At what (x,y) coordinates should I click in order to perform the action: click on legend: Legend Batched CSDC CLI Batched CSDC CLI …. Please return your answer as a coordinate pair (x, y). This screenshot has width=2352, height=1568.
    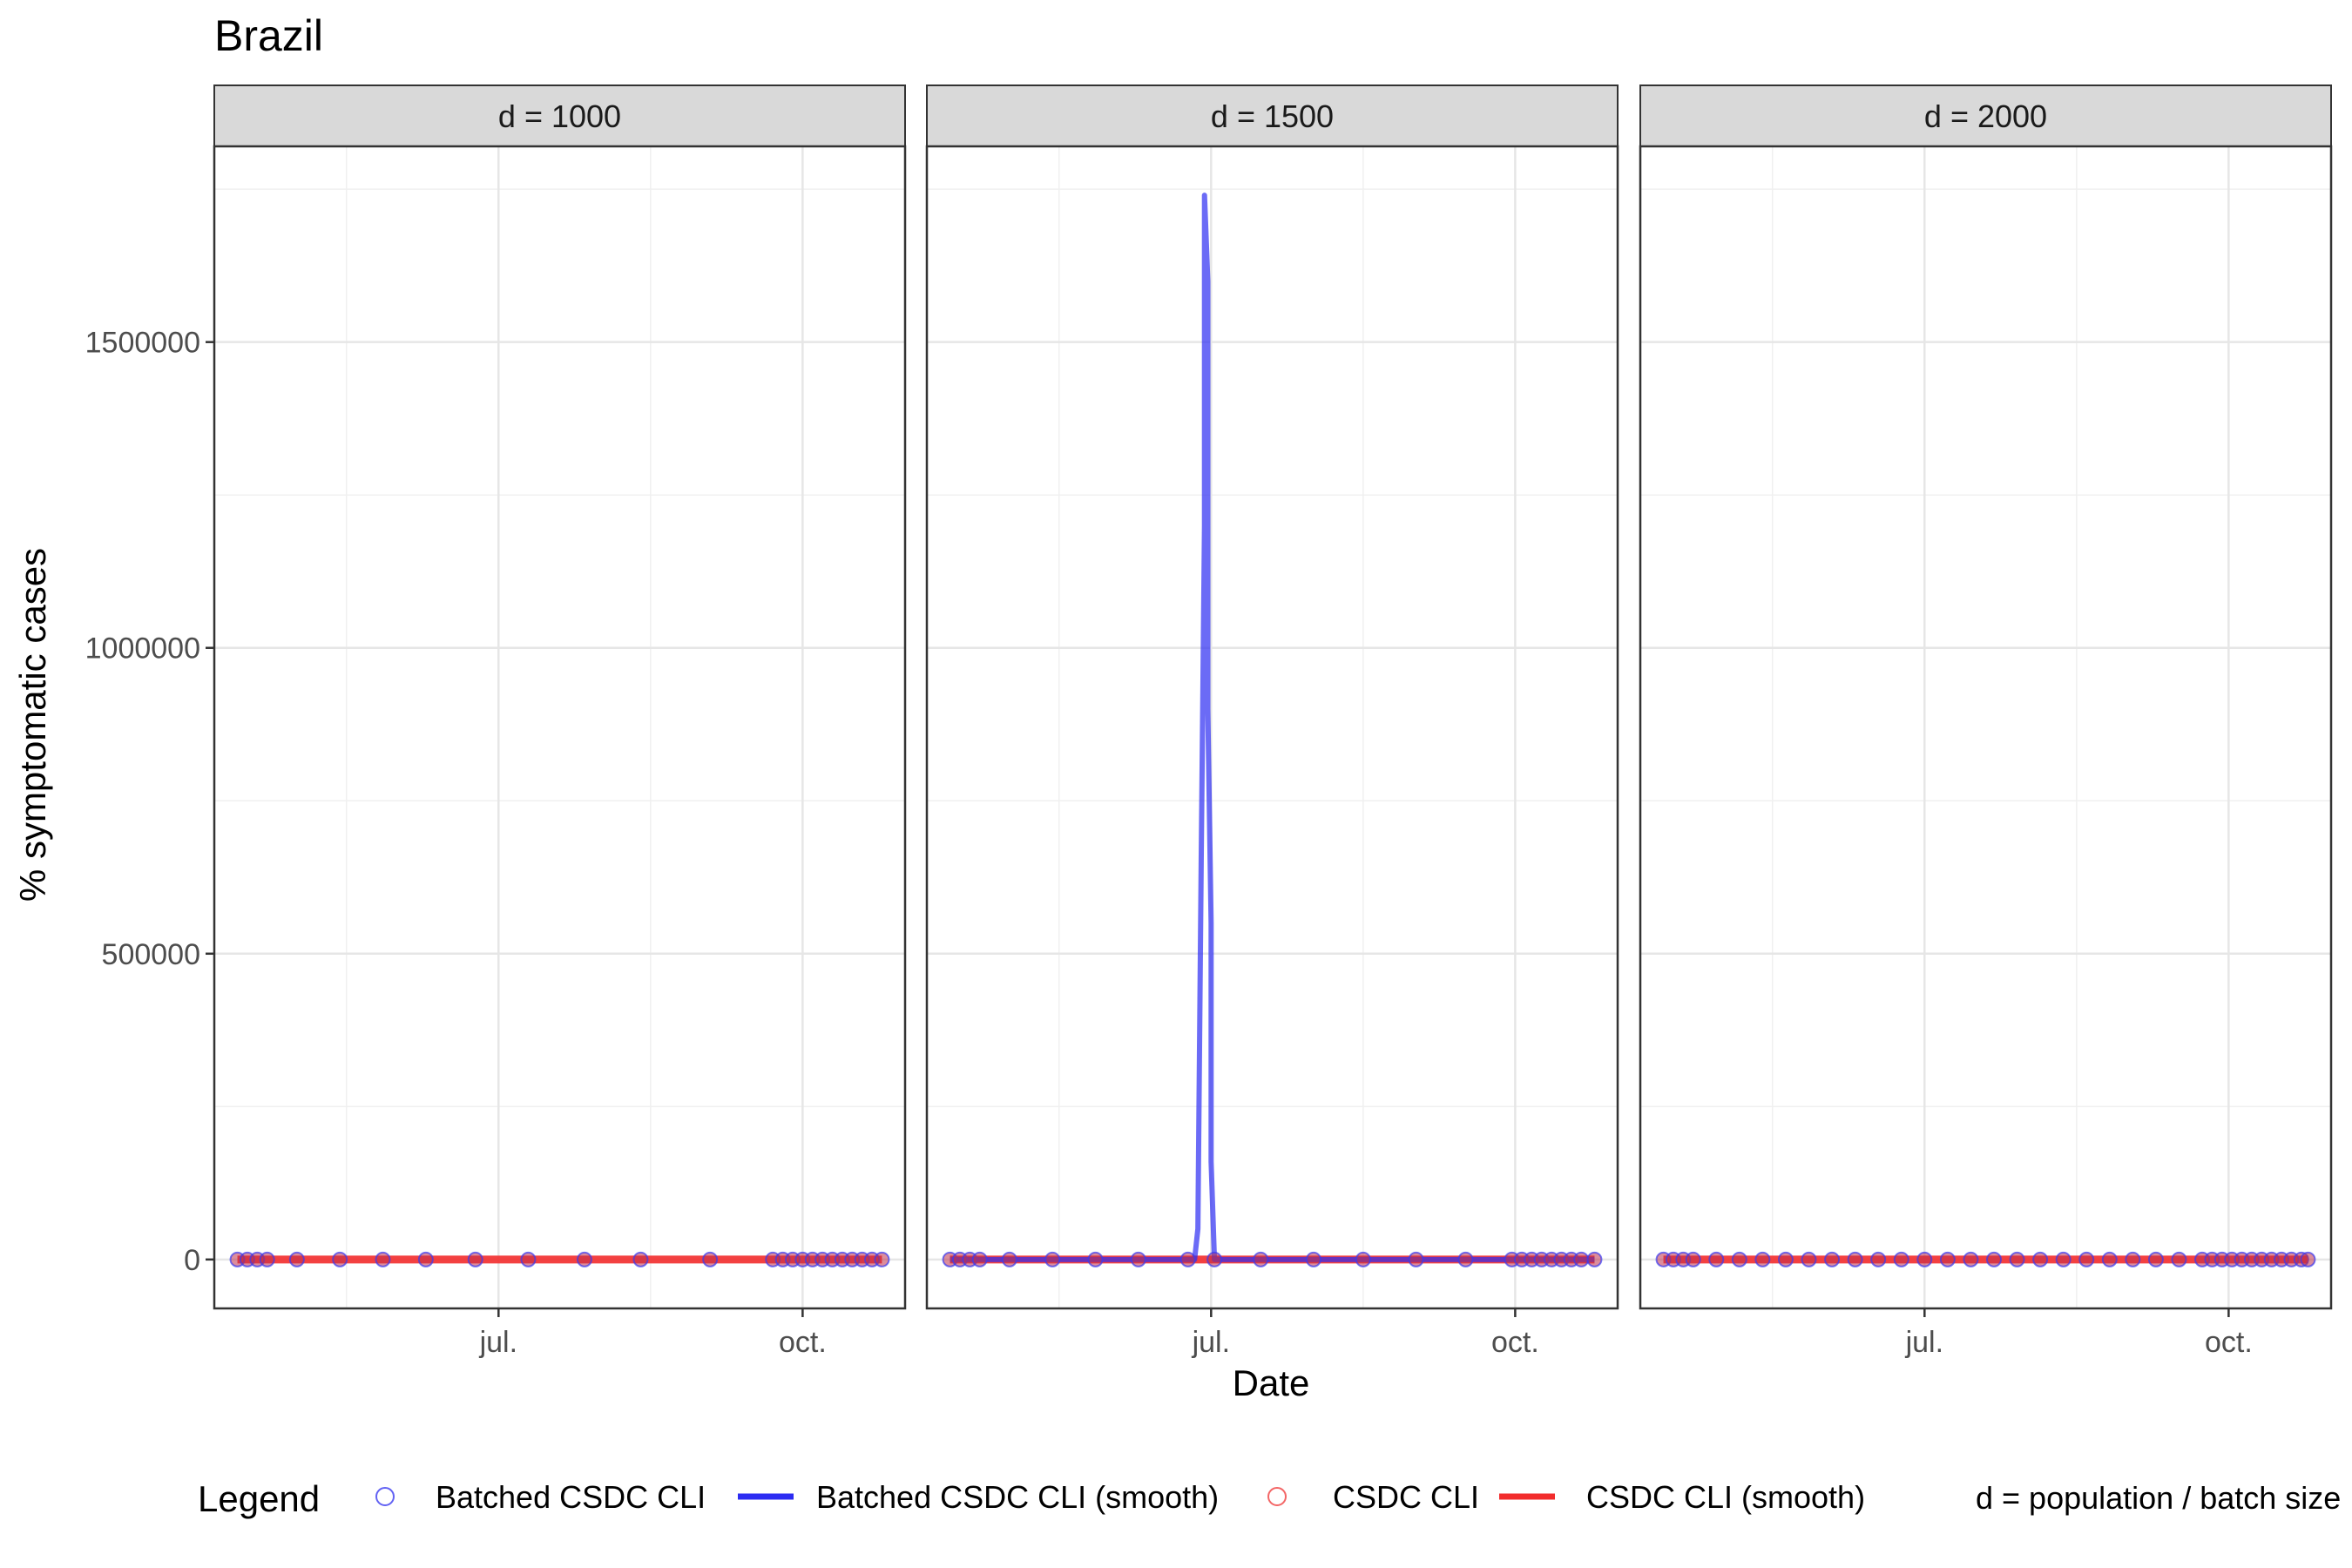
    Looking at the image, I should click on (1270, 1498).